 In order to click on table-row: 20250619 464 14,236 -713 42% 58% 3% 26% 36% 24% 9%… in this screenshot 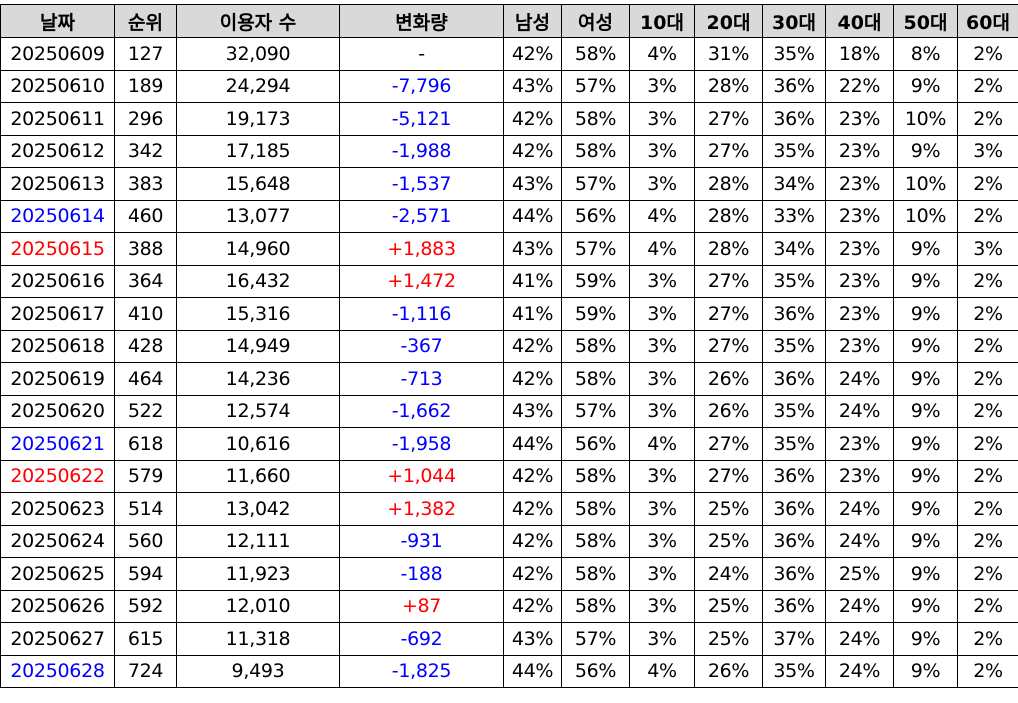, I will do `click(509, 379)`.